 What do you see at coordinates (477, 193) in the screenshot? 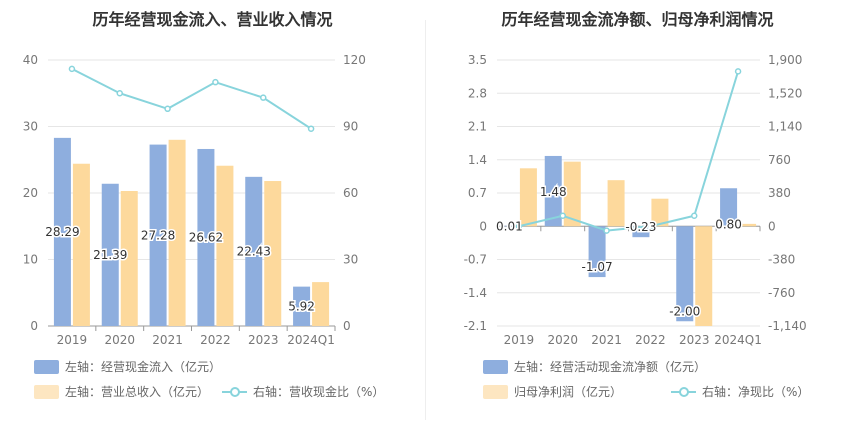
I see `left-axis-tick-label: 0.7` at bounding box center [477, 193].